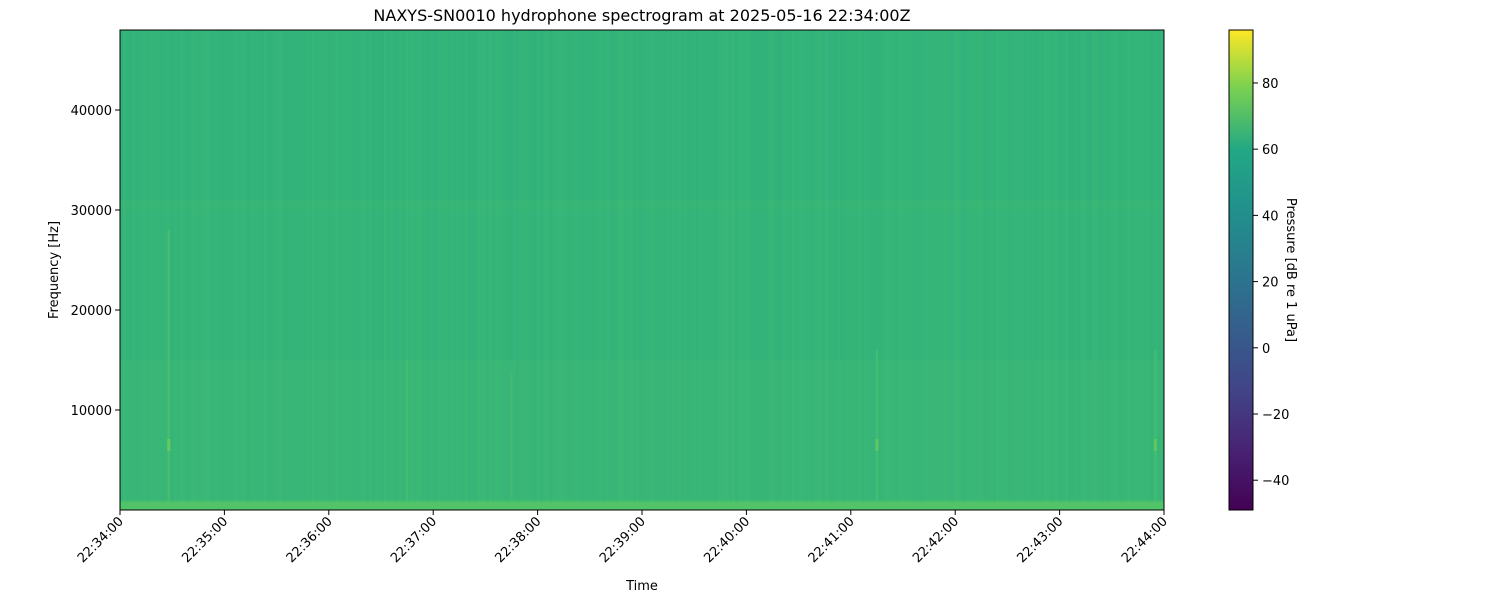  Describe the element at coordinates (1145, 540) in the screenshot. I see `x-tick-label: 22:44:00` at that location.